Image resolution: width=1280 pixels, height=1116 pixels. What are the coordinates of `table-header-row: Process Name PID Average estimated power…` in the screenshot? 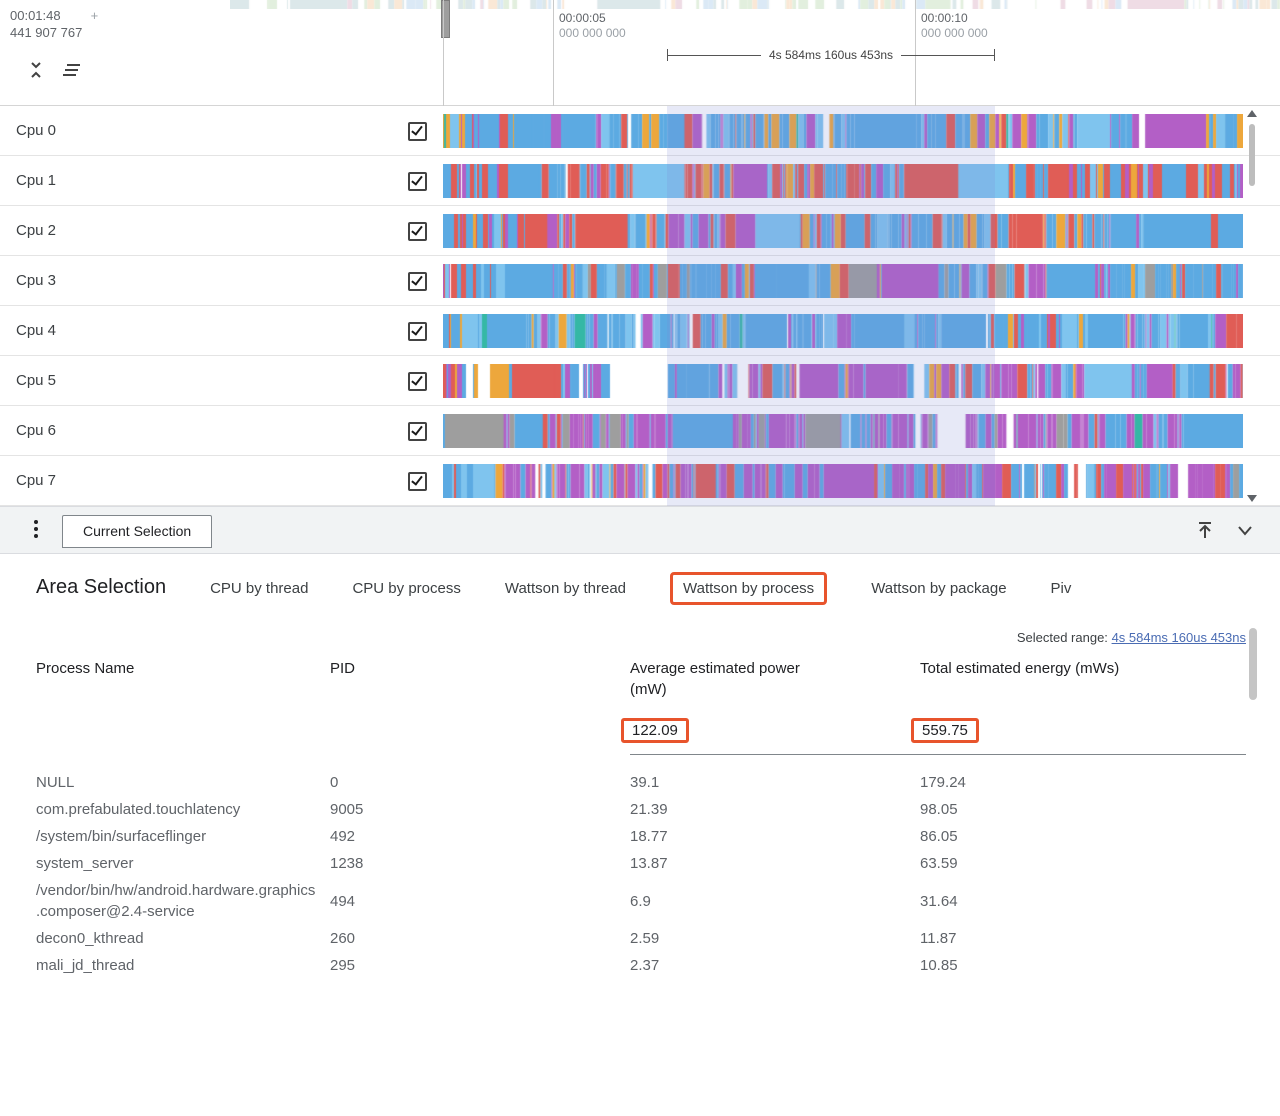 It's located at (641, 679).